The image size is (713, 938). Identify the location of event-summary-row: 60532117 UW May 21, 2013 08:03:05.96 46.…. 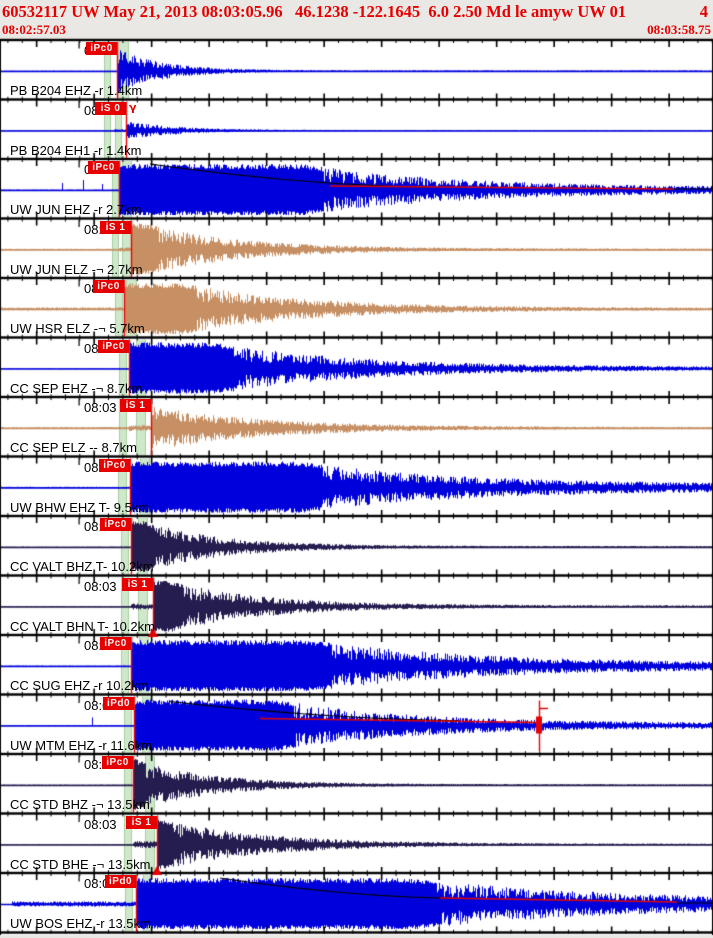
(356, 11).